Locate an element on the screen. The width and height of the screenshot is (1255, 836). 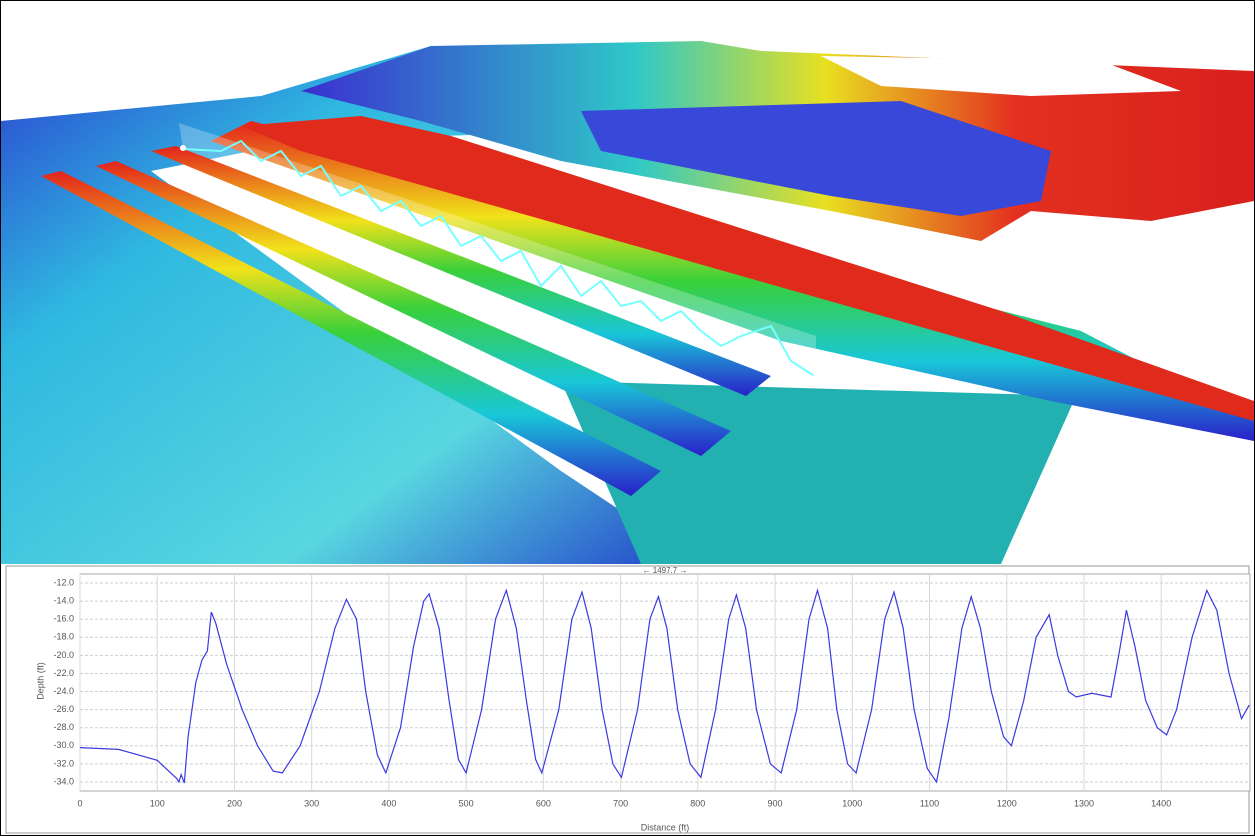
y-tick-label: -16.0 is located at coordinates (63, 619).